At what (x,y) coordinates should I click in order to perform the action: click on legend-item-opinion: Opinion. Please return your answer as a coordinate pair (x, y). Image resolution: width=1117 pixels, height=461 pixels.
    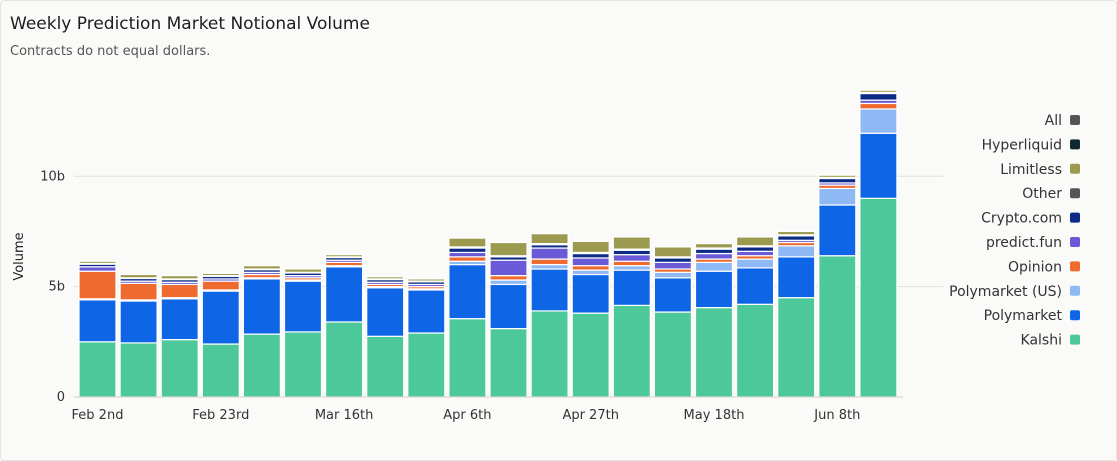
    Looking at the image, I should click on (1044, 267).